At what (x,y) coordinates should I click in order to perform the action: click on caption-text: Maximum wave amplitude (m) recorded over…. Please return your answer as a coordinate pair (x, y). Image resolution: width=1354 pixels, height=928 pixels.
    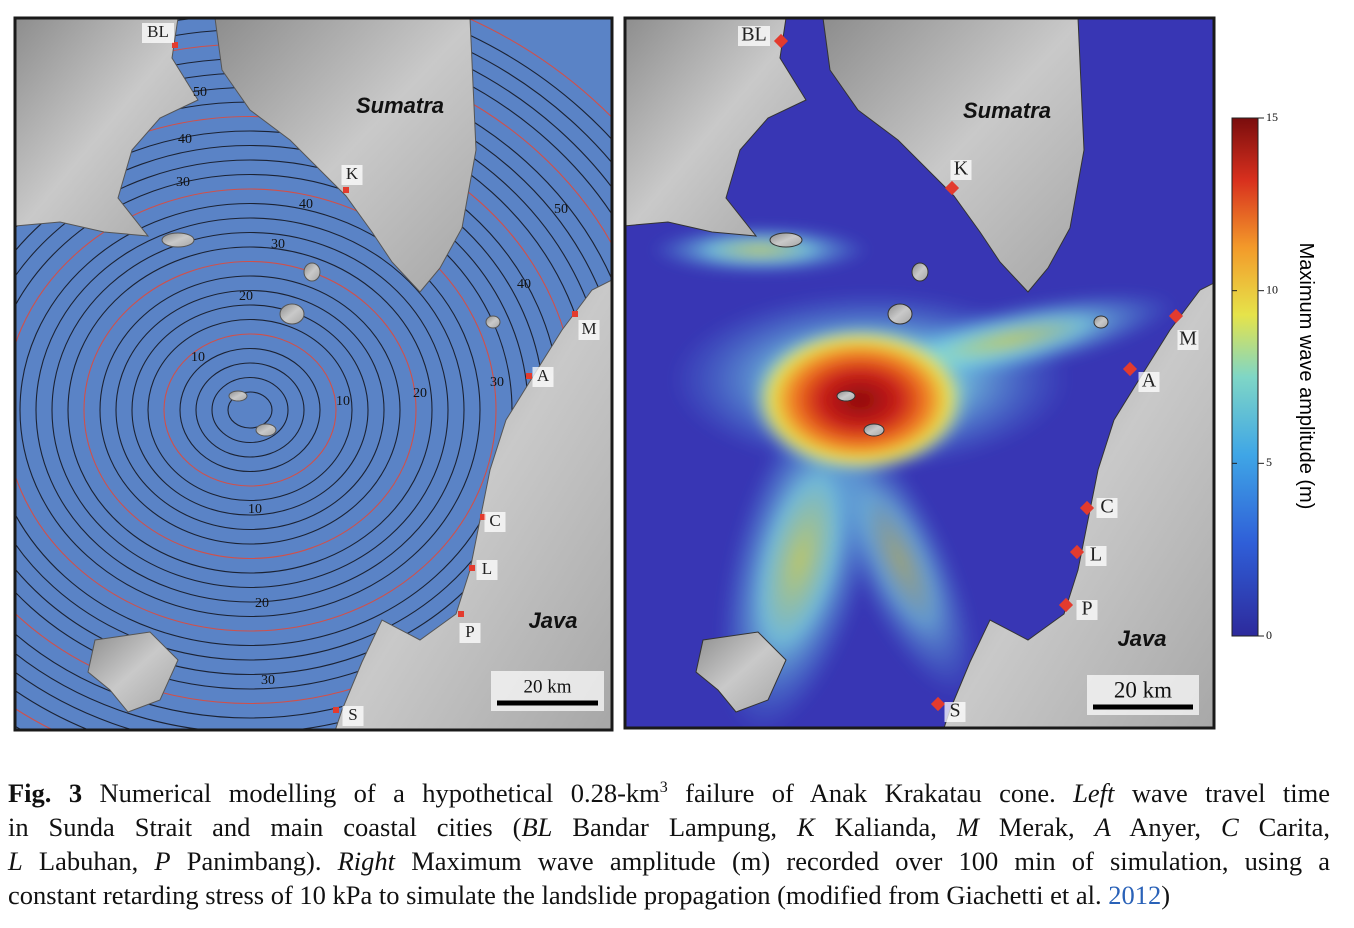
    Looking at the image, I should click on (862, 861).